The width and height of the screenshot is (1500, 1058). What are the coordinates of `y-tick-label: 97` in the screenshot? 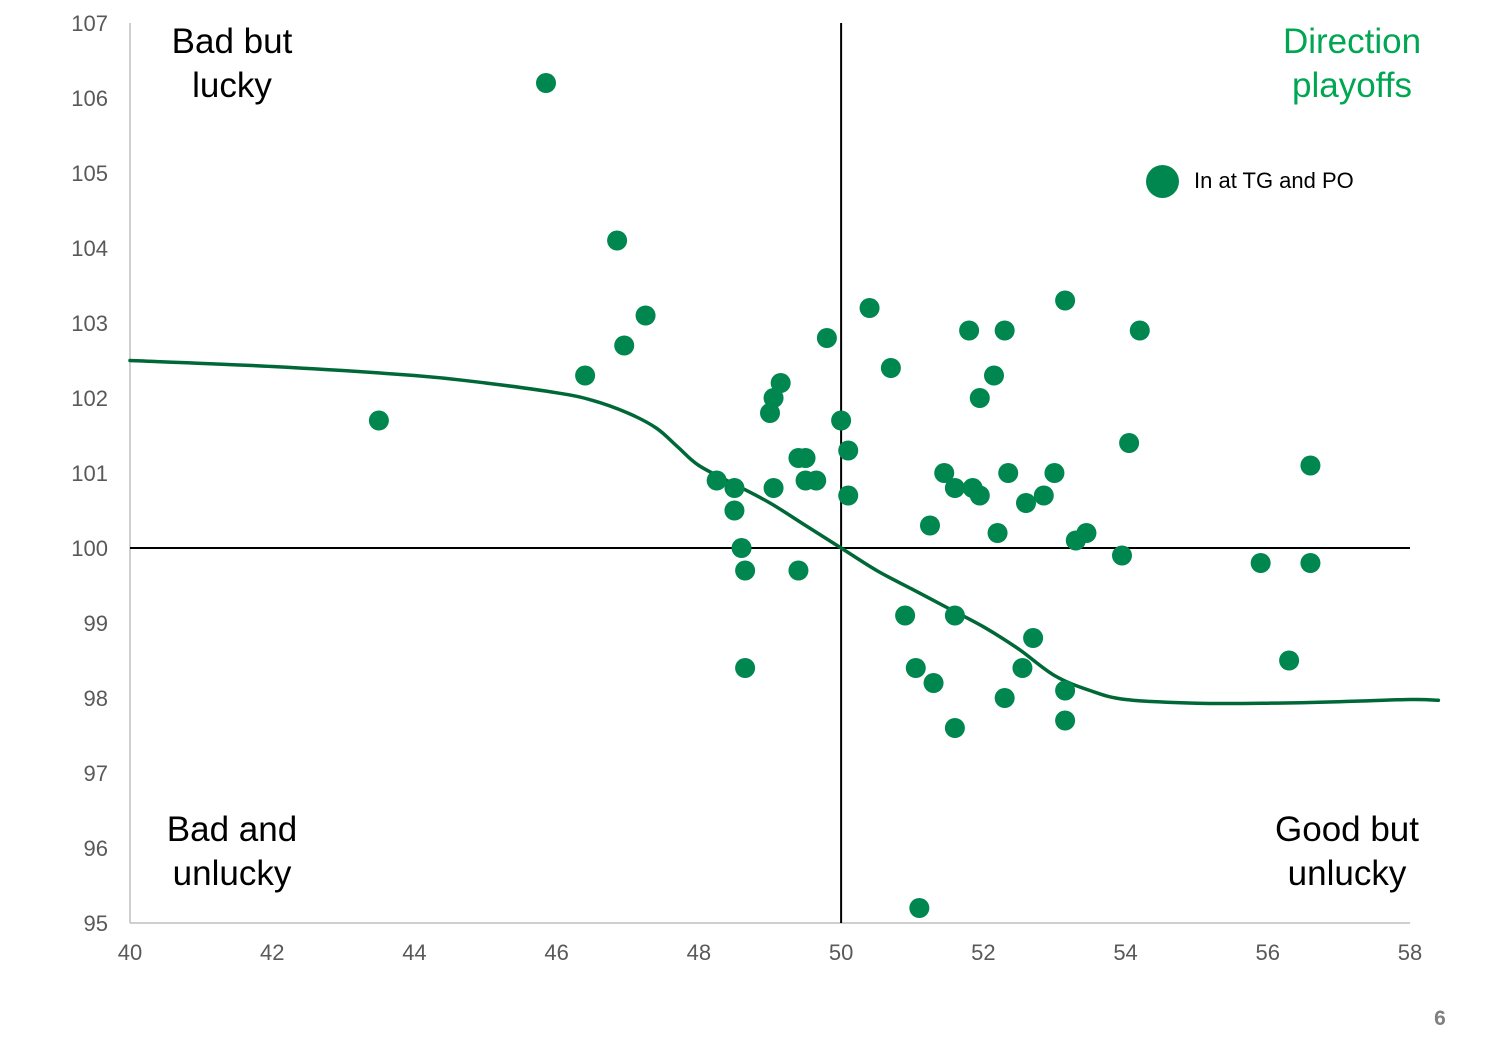 It's located at (96, 773).